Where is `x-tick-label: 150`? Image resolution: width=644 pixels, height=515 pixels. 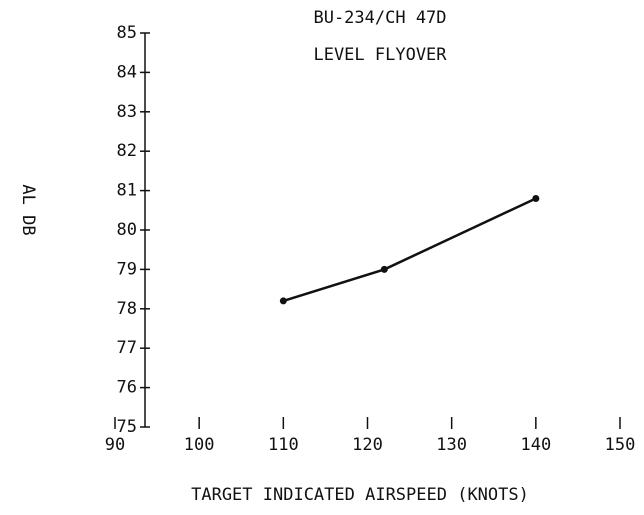
x-tick-label: 150 is located at coordinates (620, 445).